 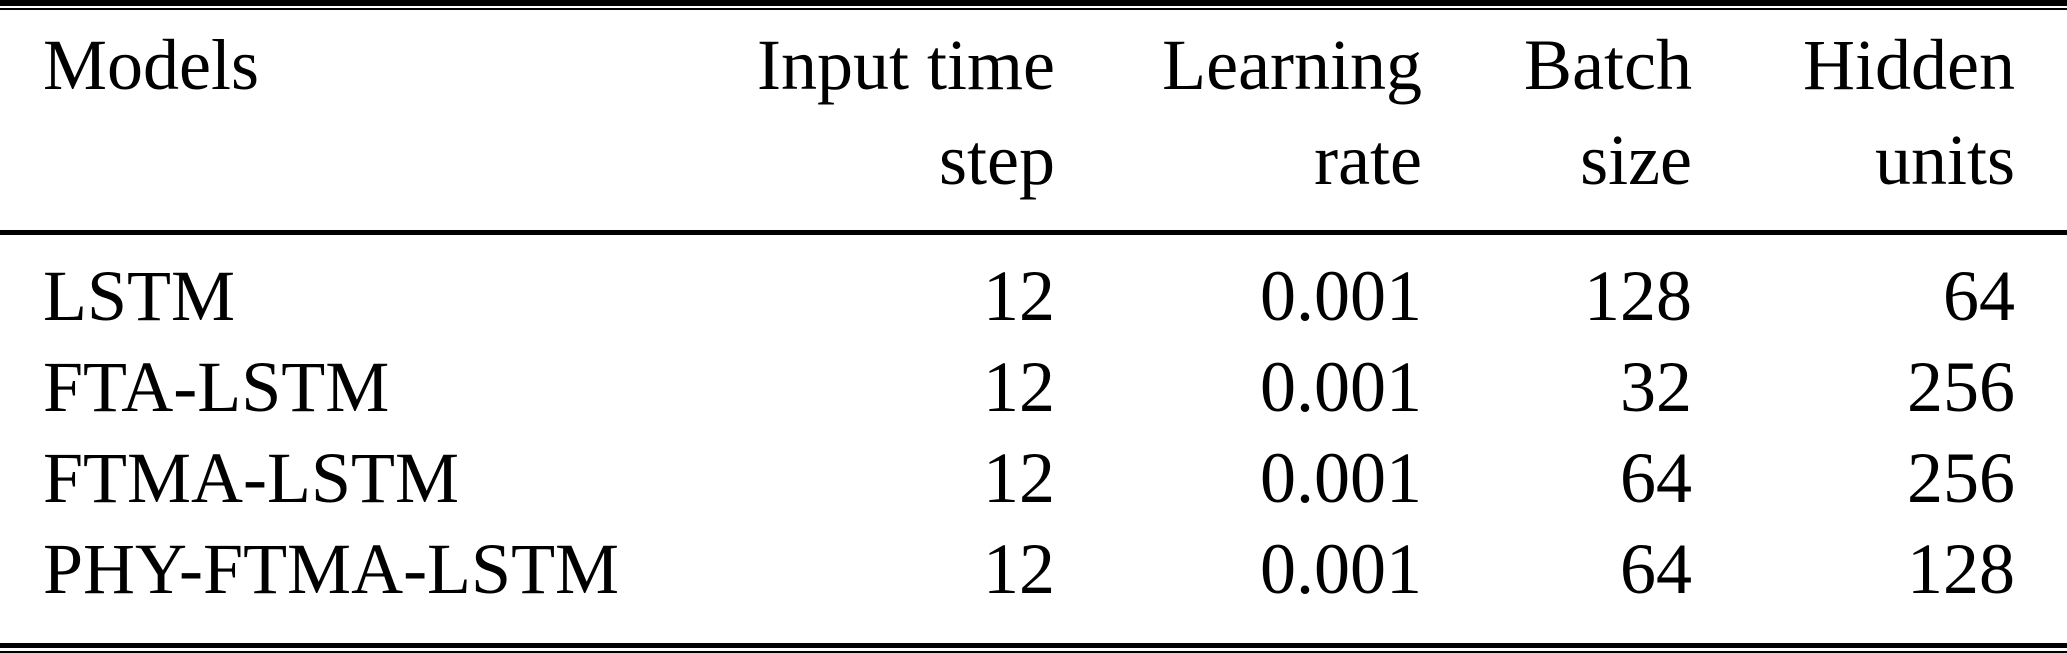 I want to click on column-header-models: Models, so click(x=340, y=113).